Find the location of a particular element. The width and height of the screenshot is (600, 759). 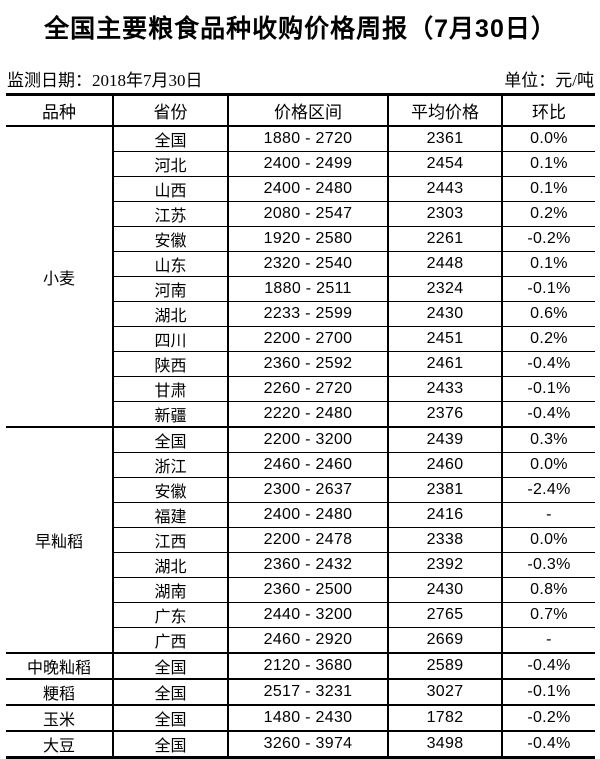

avg-price-cell: 2448 is located at coordinates (444, 264).